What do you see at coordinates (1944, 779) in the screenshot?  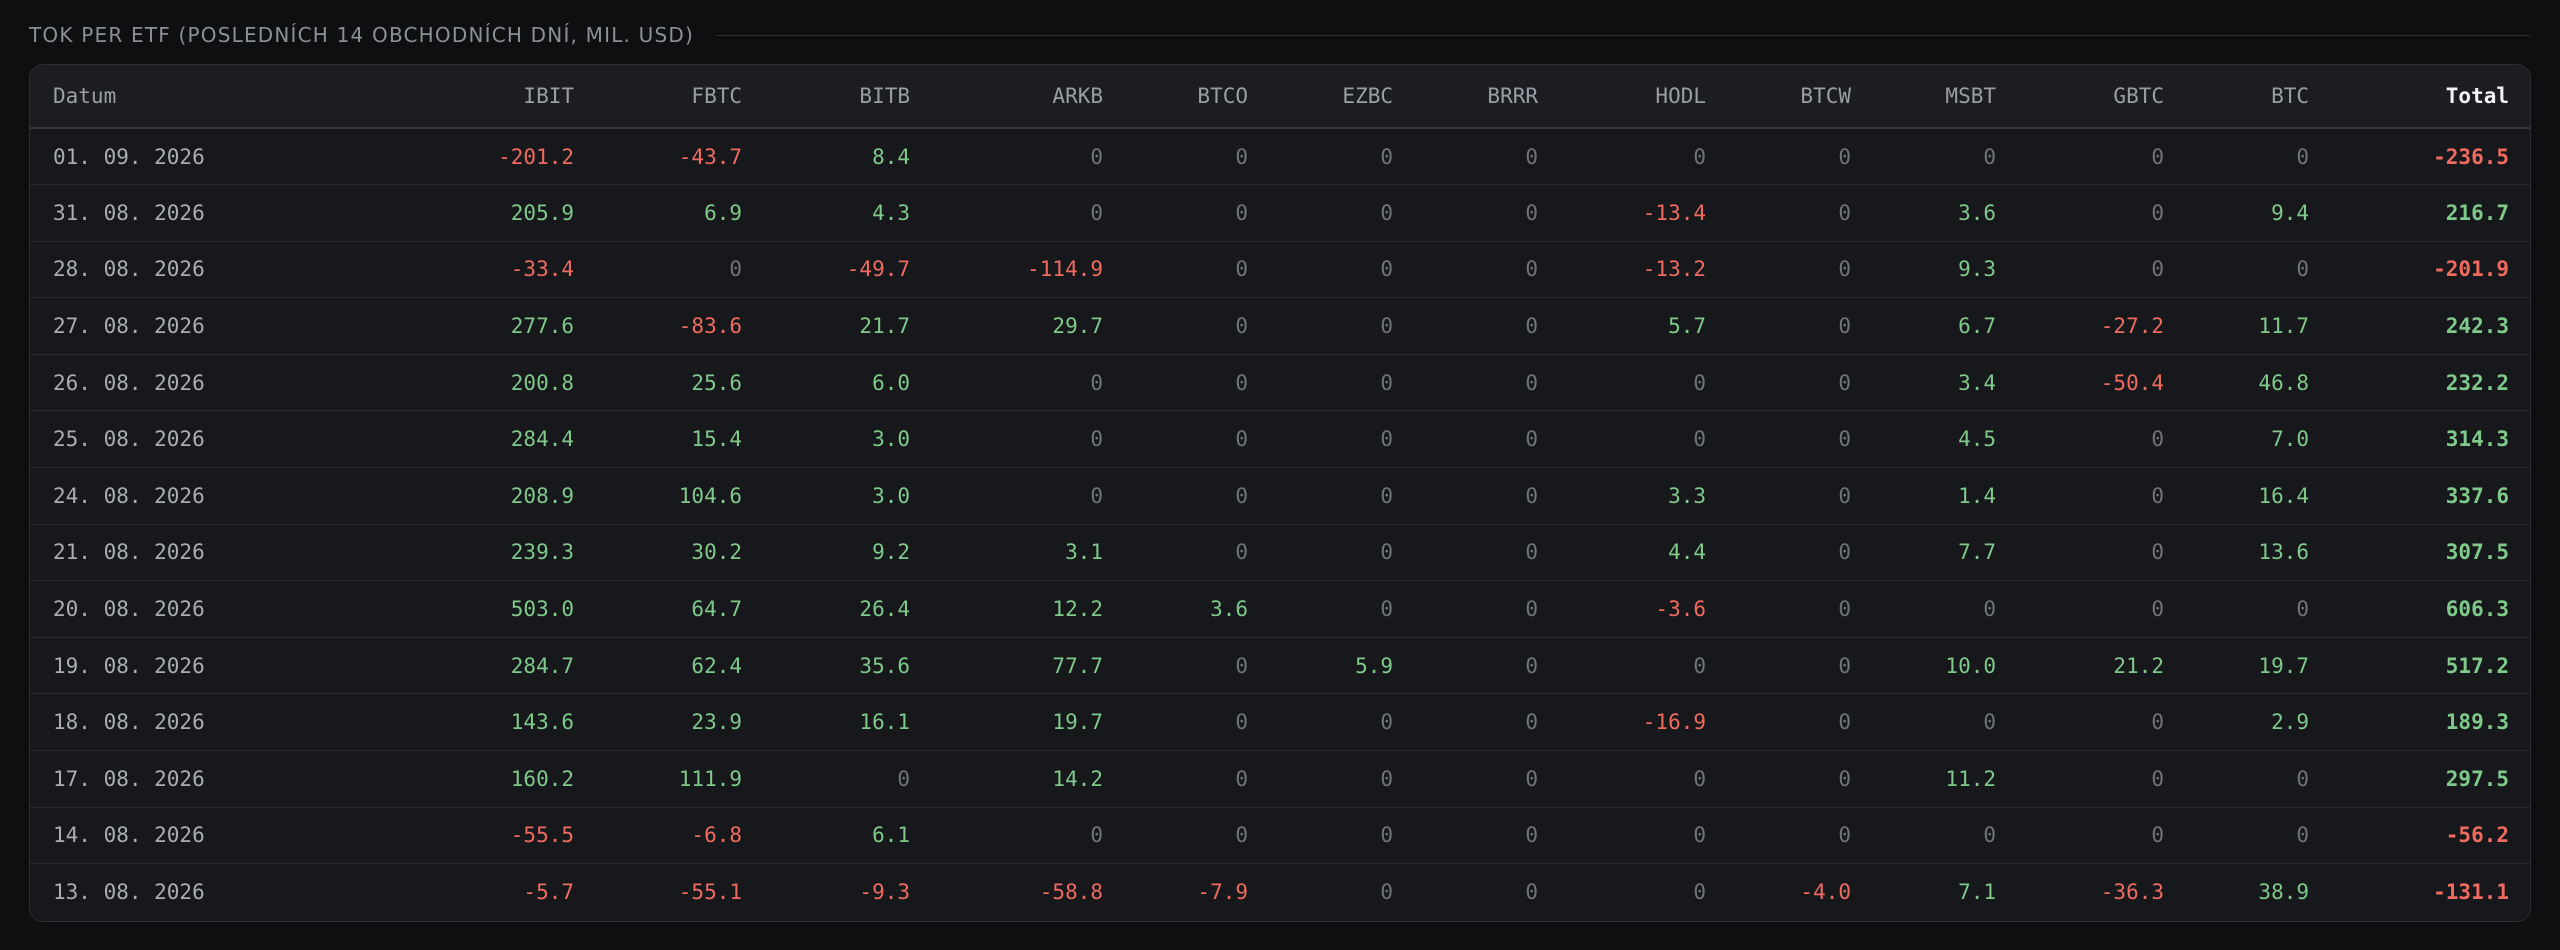 I see `flow-cell-msbt: 11.2` at bounding box center [1944, 779].